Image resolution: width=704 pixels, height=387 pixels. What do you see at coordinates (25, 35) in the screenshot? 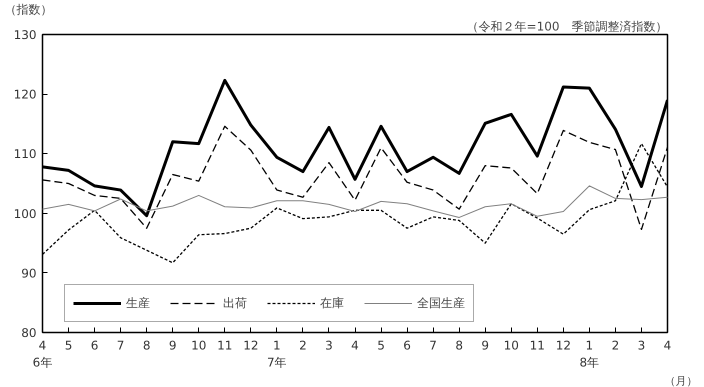
I see `y-tick-label: 130` at bounding box center [25, 35].